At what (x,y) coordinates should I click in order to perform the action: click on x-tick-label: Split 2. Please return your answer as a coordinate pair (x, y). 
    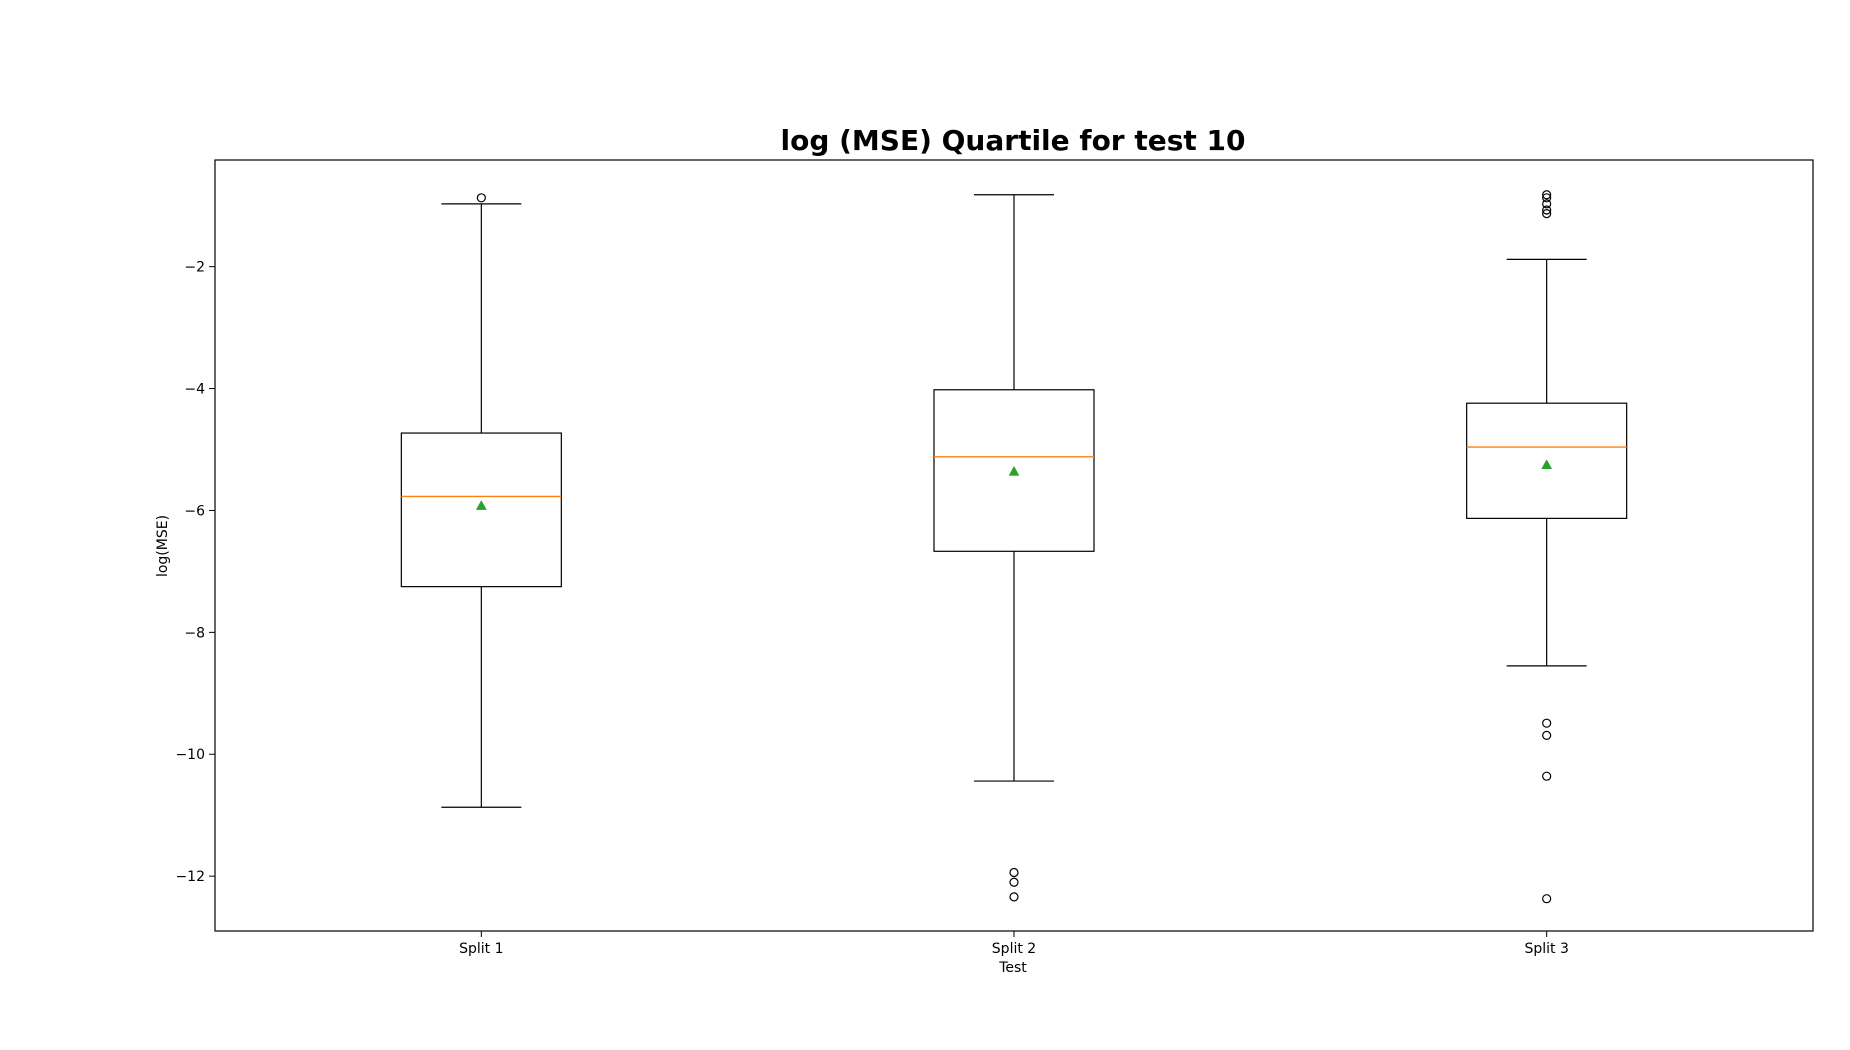
    Looking at the image, I should click on (1014, 949).